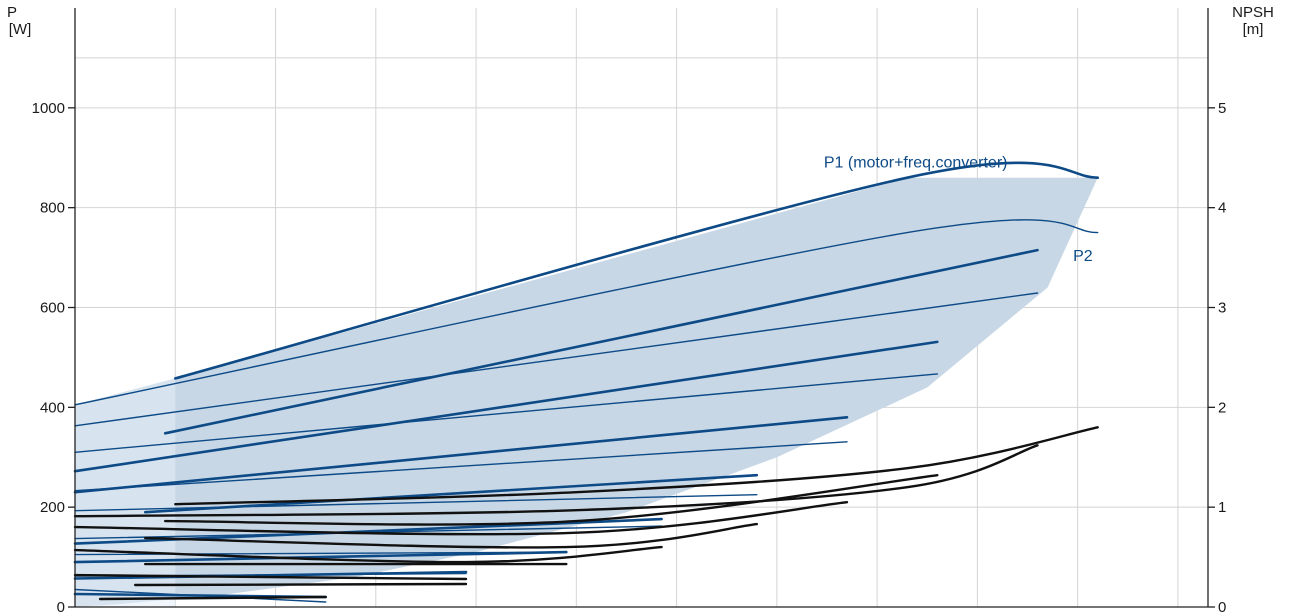 This screenshot has height=613, width=1298. Describe the element at coordinates (1222, 606) in the screenshot. I see `right-tick-label: 0` at that location.